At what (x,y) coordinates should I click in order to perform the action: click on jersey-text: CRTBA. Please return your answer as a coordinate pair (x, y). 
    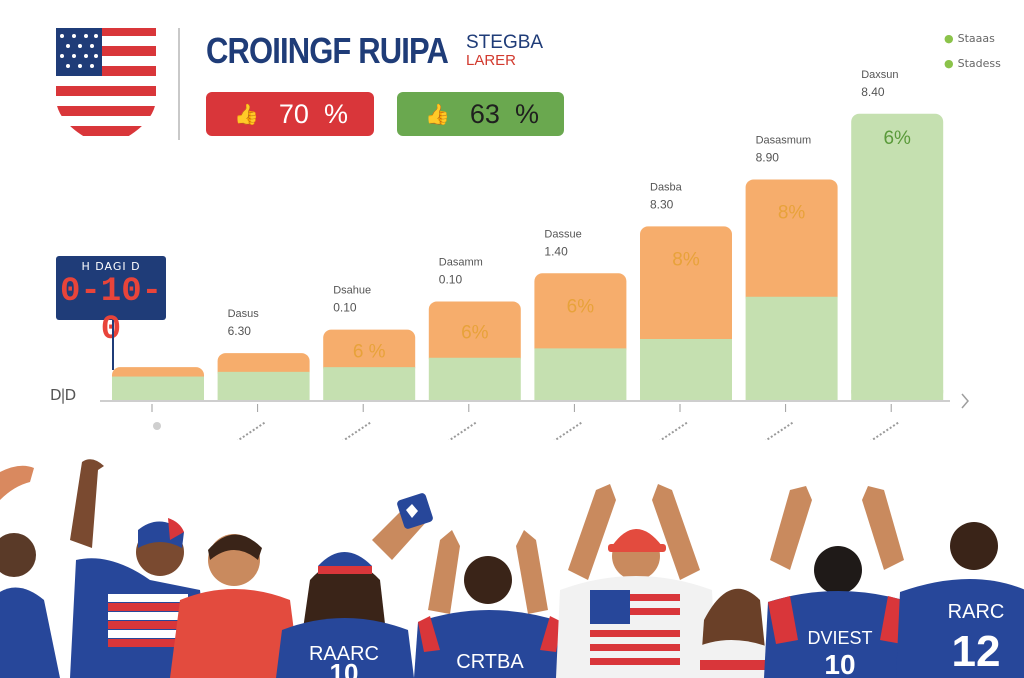
    Looking at the image, I should click on (490, 662).